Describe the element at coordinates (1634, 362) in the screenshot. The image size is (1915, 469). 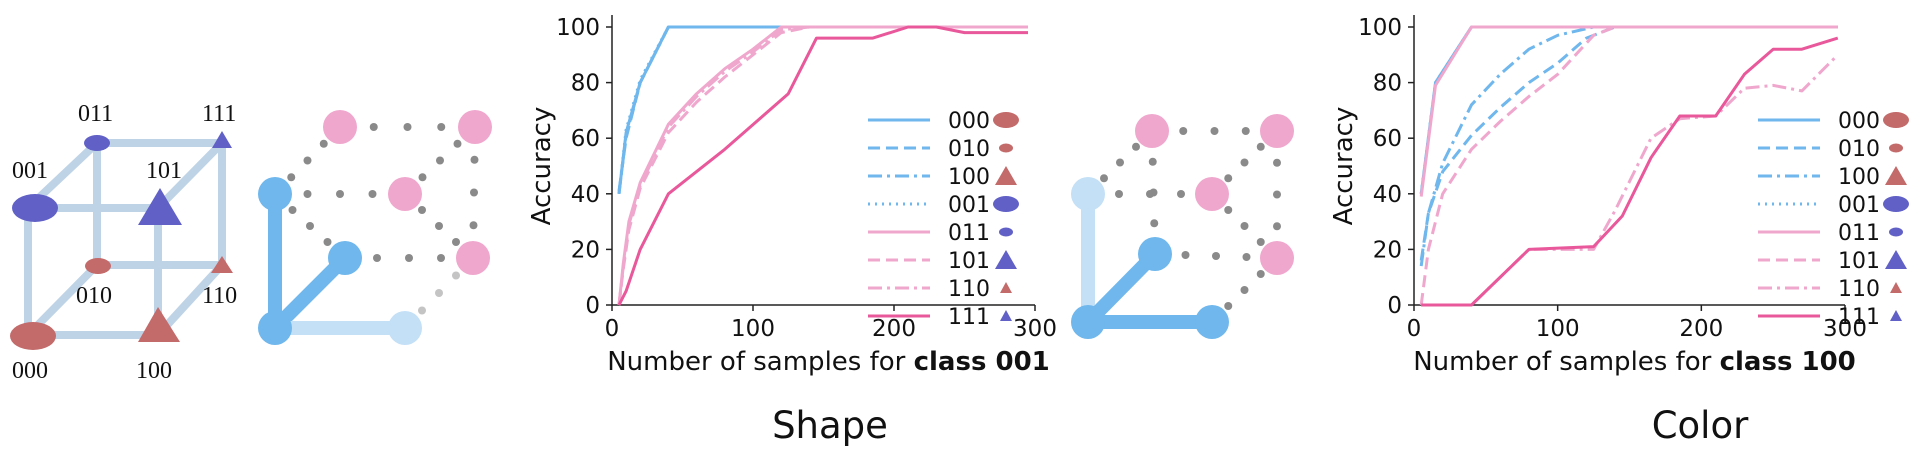
I see `x-axis-label: Number of samples for class 100` at that location.